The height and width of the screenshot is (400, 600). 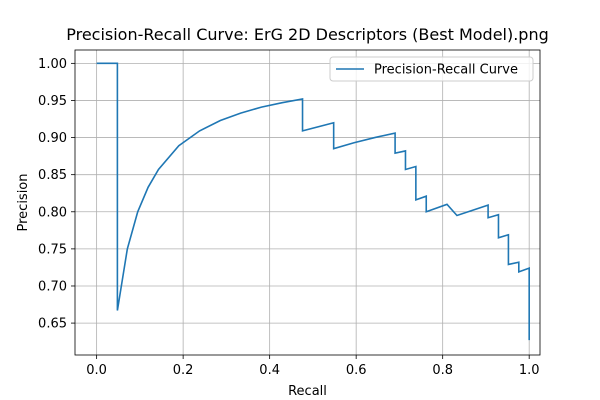 I want to click on y-tick-label: 0.70, so click(x=52, y=286).